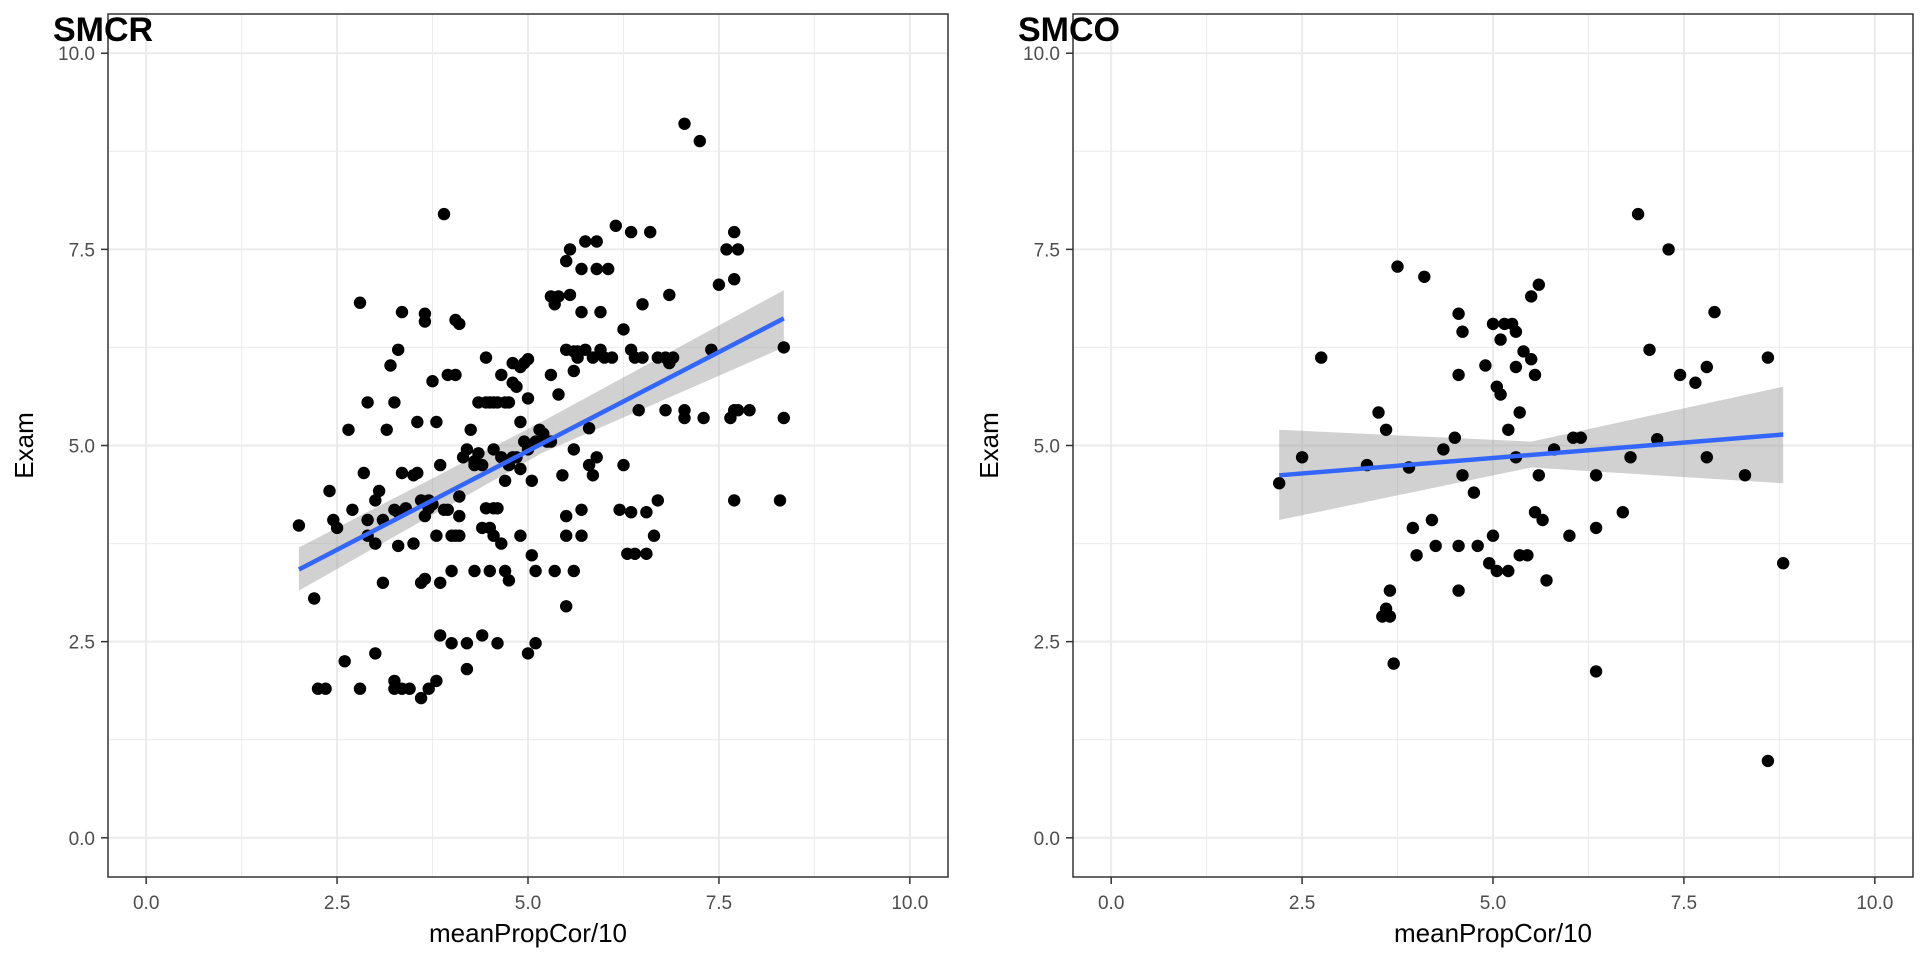 The image size is (1920, 960). Describe the element at coordinates (1493, 903) in the screenshot. I see `x-tick-label: 5.0` at that location.